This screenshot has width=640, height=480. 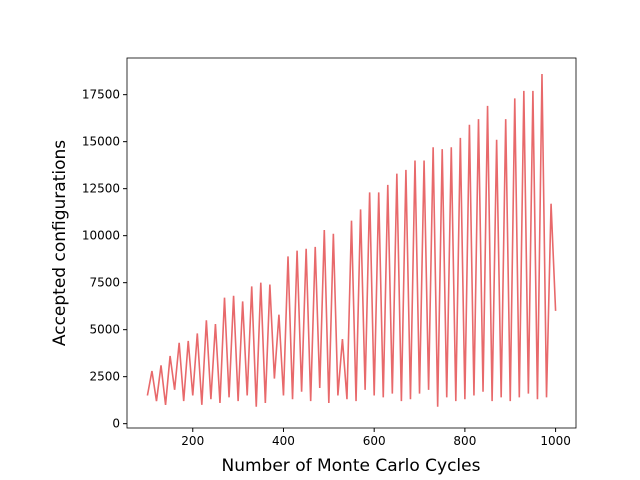 I want to click on x-tick-label: 1000, so click(x=555, y=441).